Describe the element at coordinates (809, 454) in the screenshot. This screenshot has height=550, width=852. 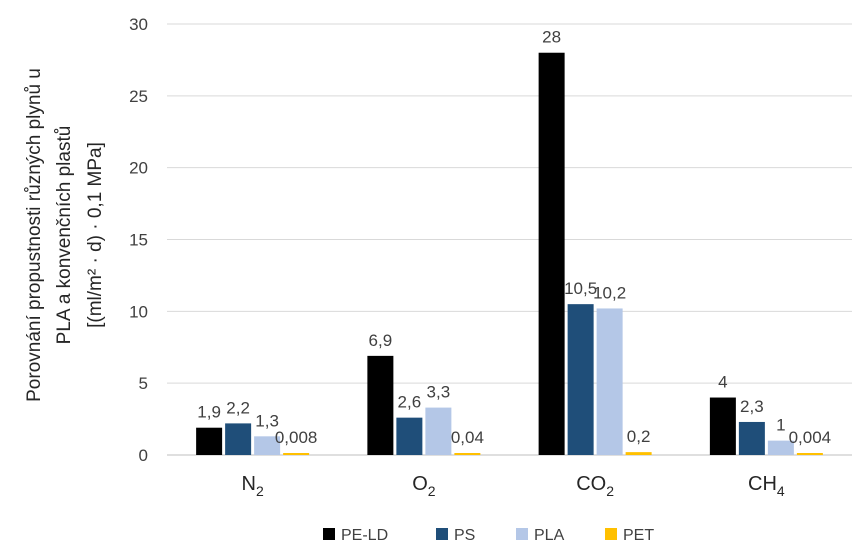
I see `bar-pet-ch4` at that location.